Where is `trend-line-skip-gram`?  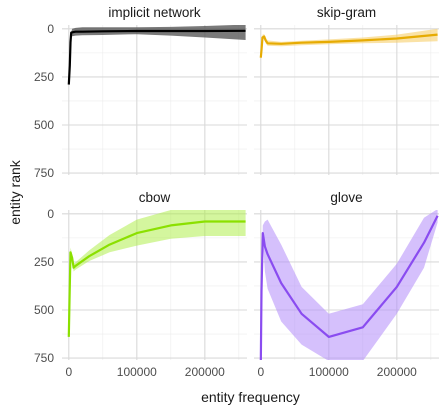
trend-line-skip-gram is located at coordinates (349, 46).